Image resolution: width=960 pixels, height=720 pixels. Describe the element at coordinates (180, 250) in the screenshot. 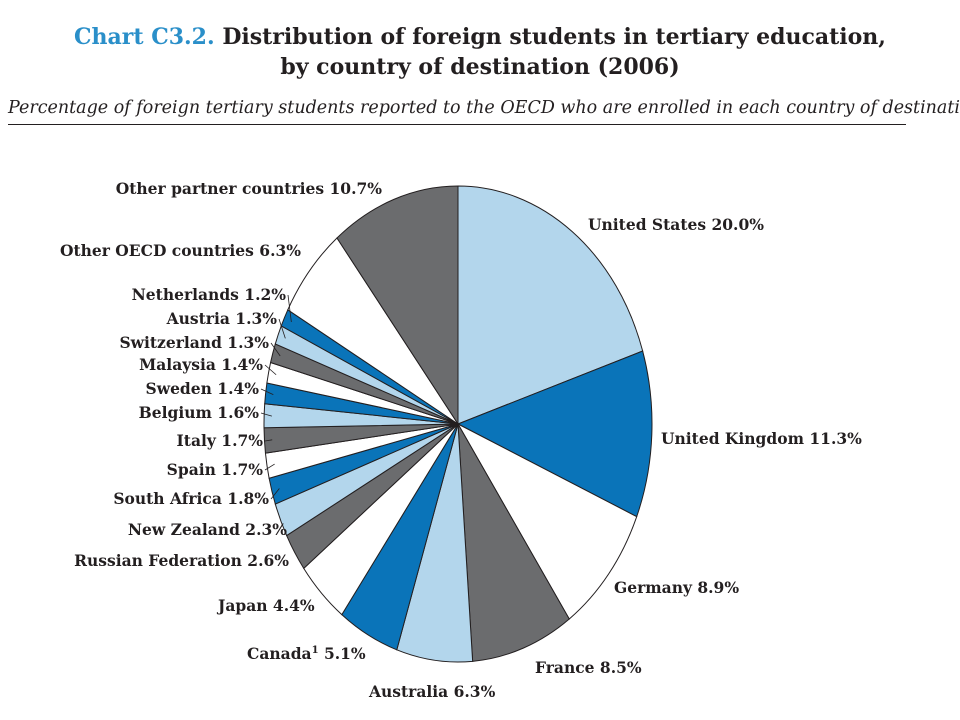

I see `slice-label-other-oecd-countries: Other OECD countries 6.3%` at that location.